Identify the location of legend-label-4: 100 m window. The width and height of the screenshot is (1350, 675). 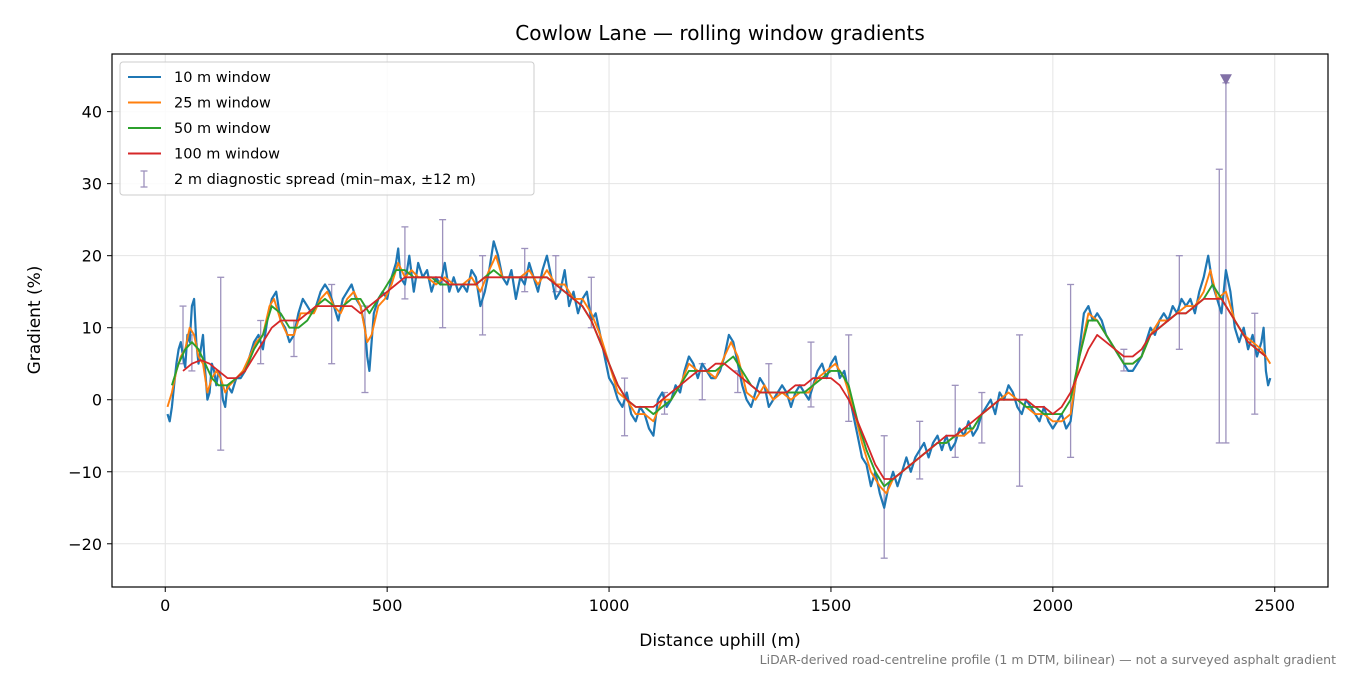
(227, 155).